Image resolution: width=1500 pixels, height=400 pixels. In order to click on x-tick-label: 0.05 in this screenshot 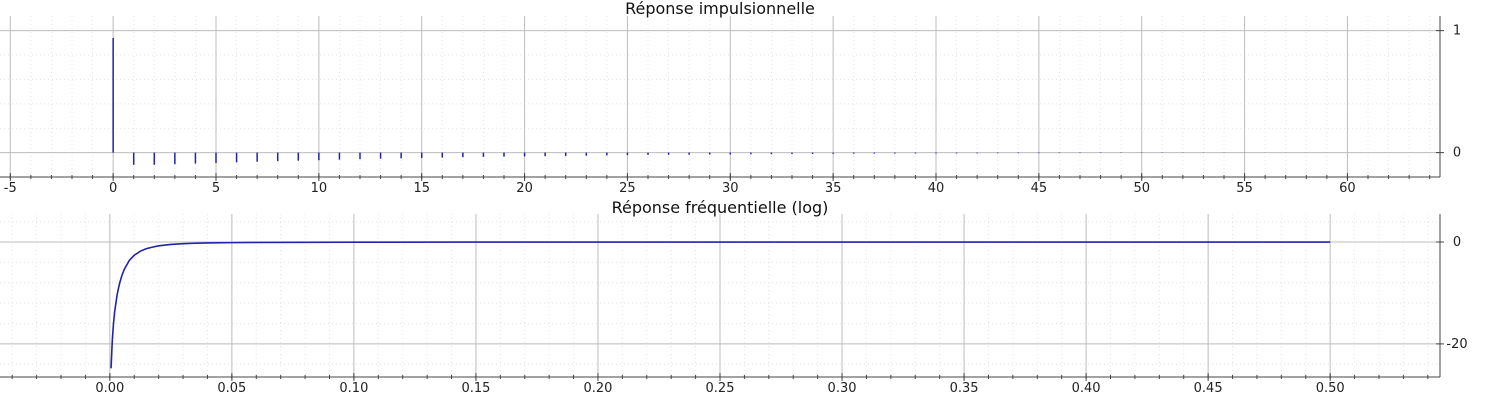, I will do `click(231, 388)`.